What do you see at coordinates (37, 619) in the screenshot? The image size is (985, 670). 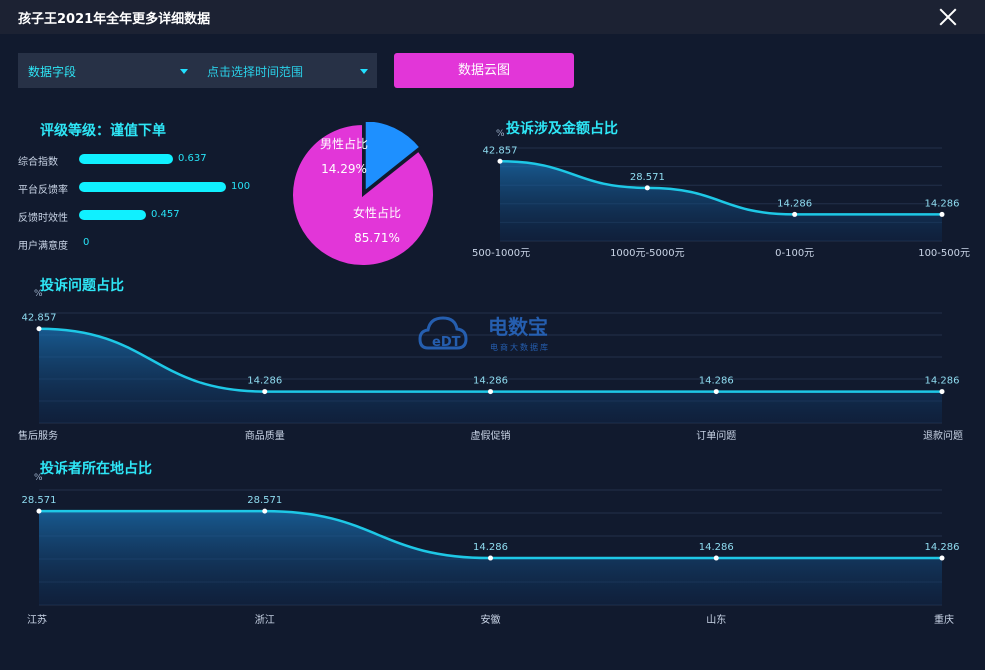 I see `x-tick-label: 江苏` at bounding box center [37, 619].